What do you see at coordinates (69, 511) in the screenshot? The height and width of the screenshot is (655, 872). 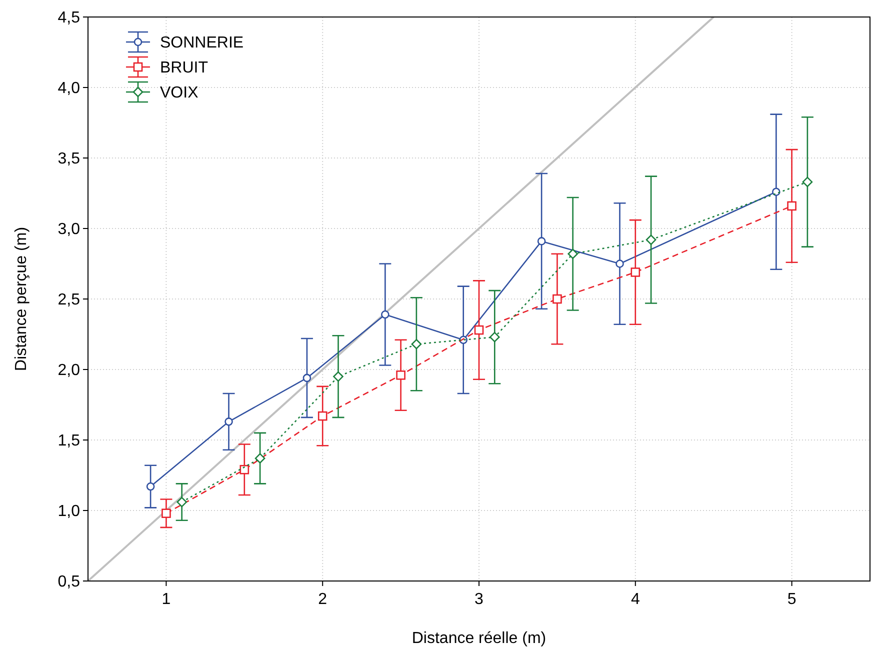 I see `y-tick-label: 1,0` at bounding box center [69, 511].